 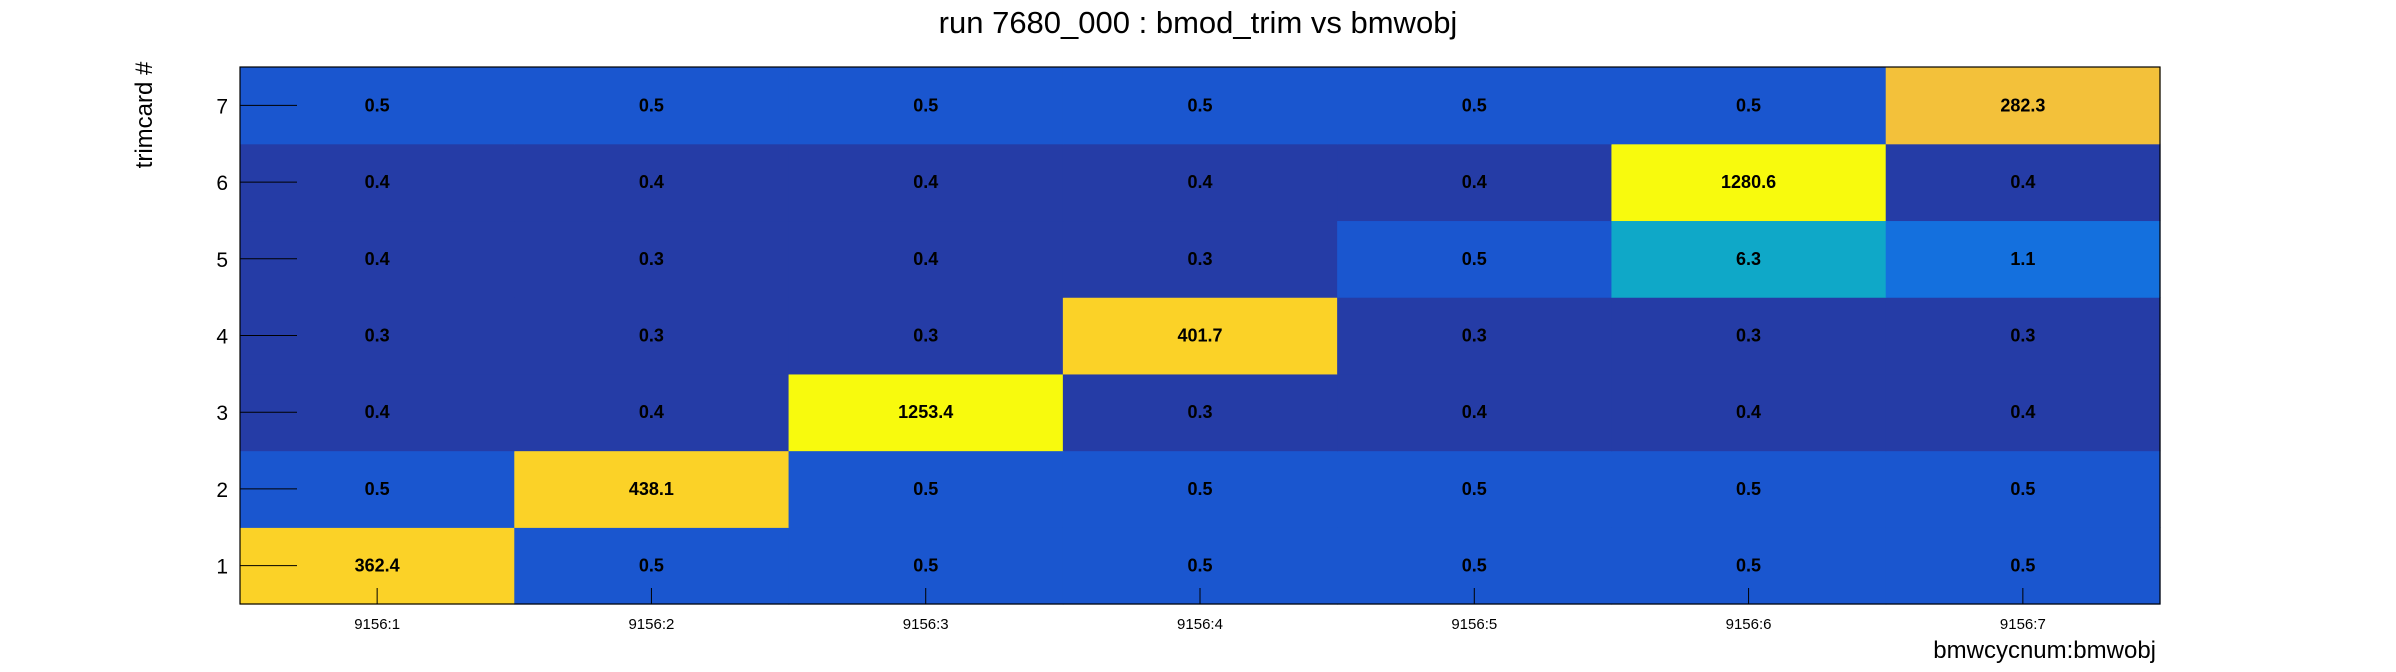 What do you see at coordinates (651, 489) in the screenshot?
I see `cell-value-label: 438.1` at bounding box center [651, 489].